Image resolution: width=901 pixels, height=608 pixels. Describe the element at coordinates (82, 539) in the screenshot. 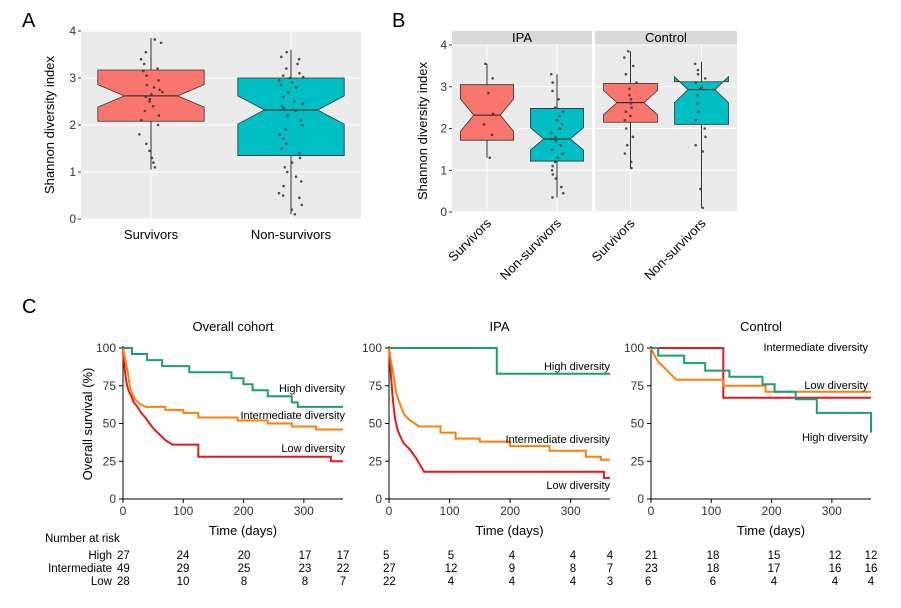

I see `risk-table-title: Number at risk` at that location.